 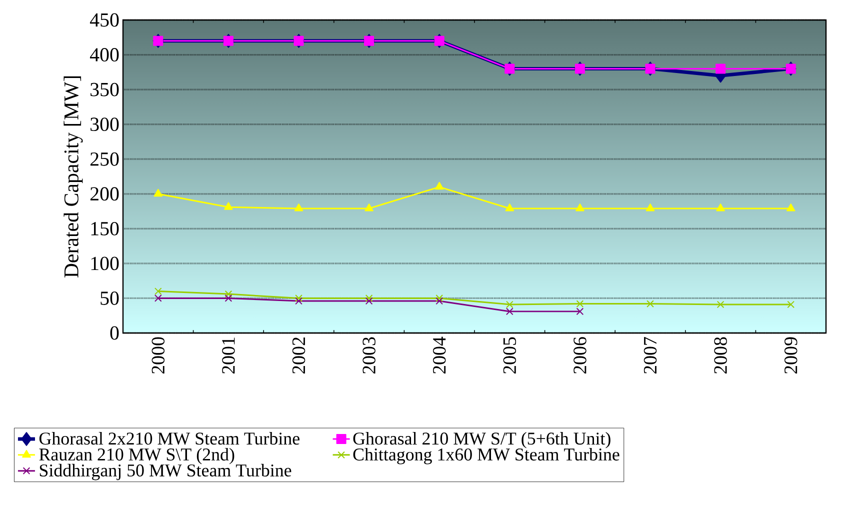 I want to click on legend-label: Chittagong 1x60 MW Steam Turbine, so click(x=486, y=456).